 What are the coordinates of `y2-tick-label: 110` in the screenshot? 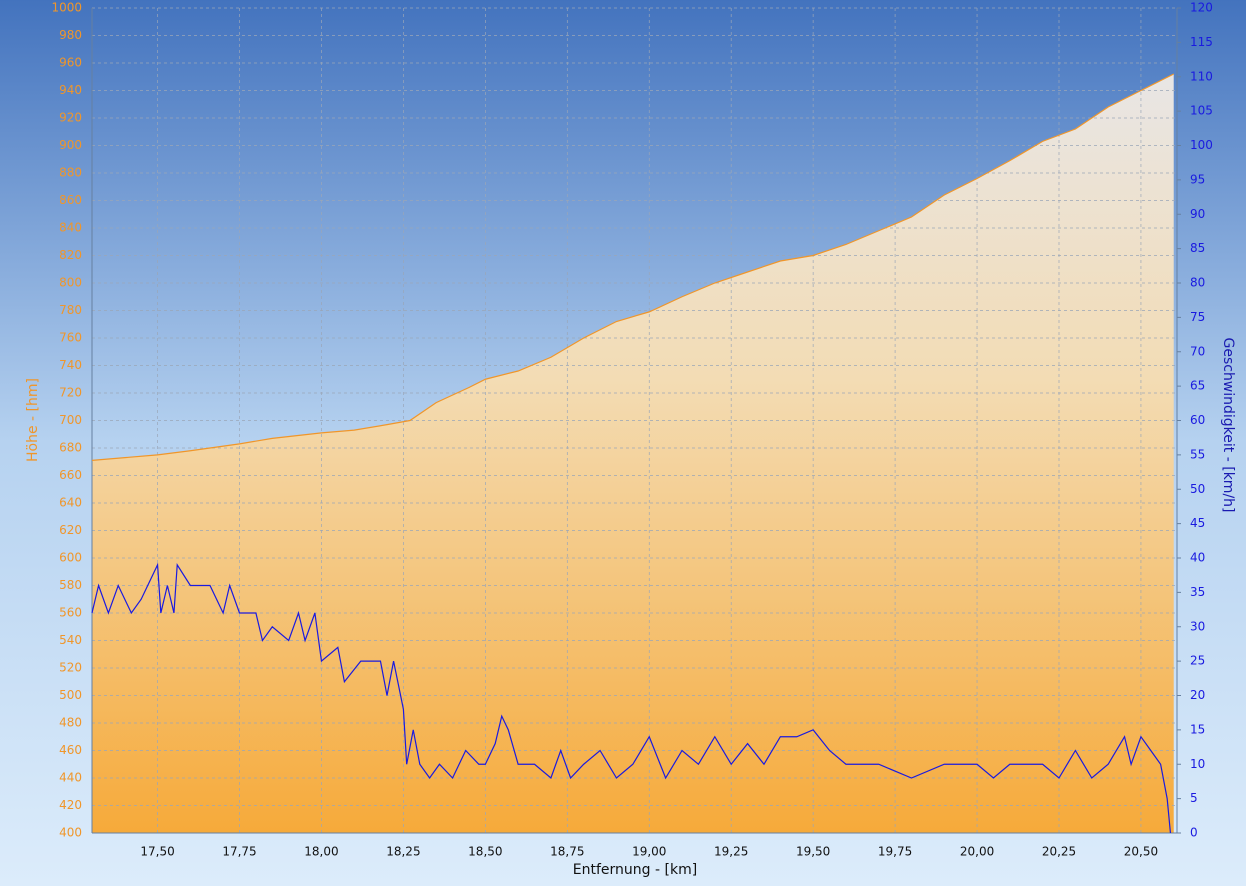 It's located at (1201, 76).